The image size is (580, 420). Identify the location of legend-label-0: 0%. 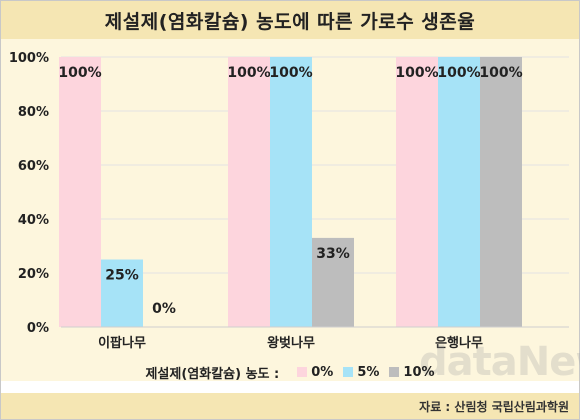
(322, 372).